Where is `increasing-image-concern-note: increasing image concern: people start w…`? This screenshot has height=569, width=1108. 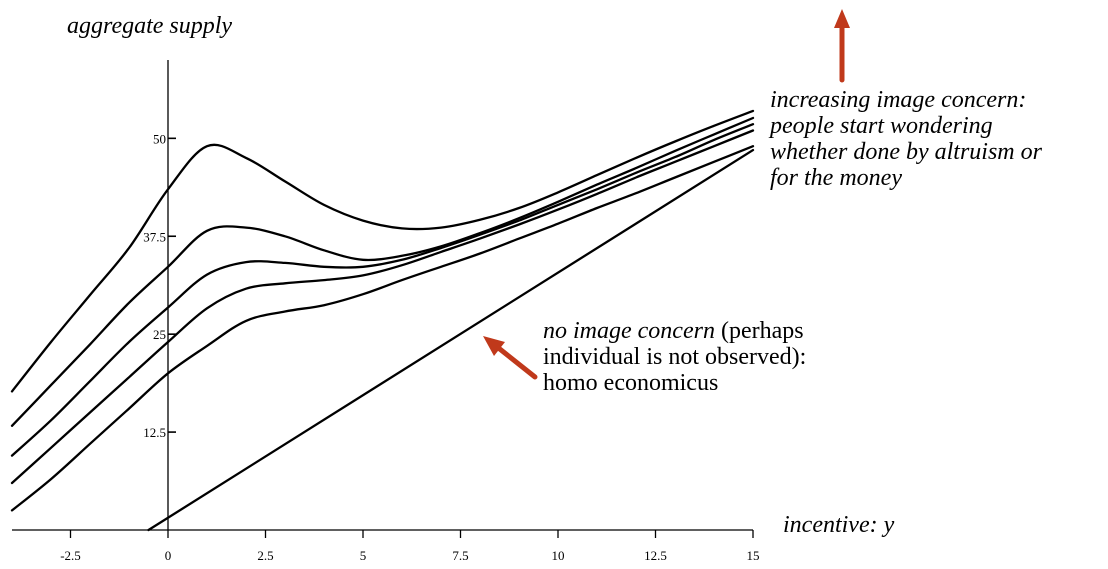
increasing-image-concern-note: increasing image concern: people start w… is located at coordinates (906, 139).